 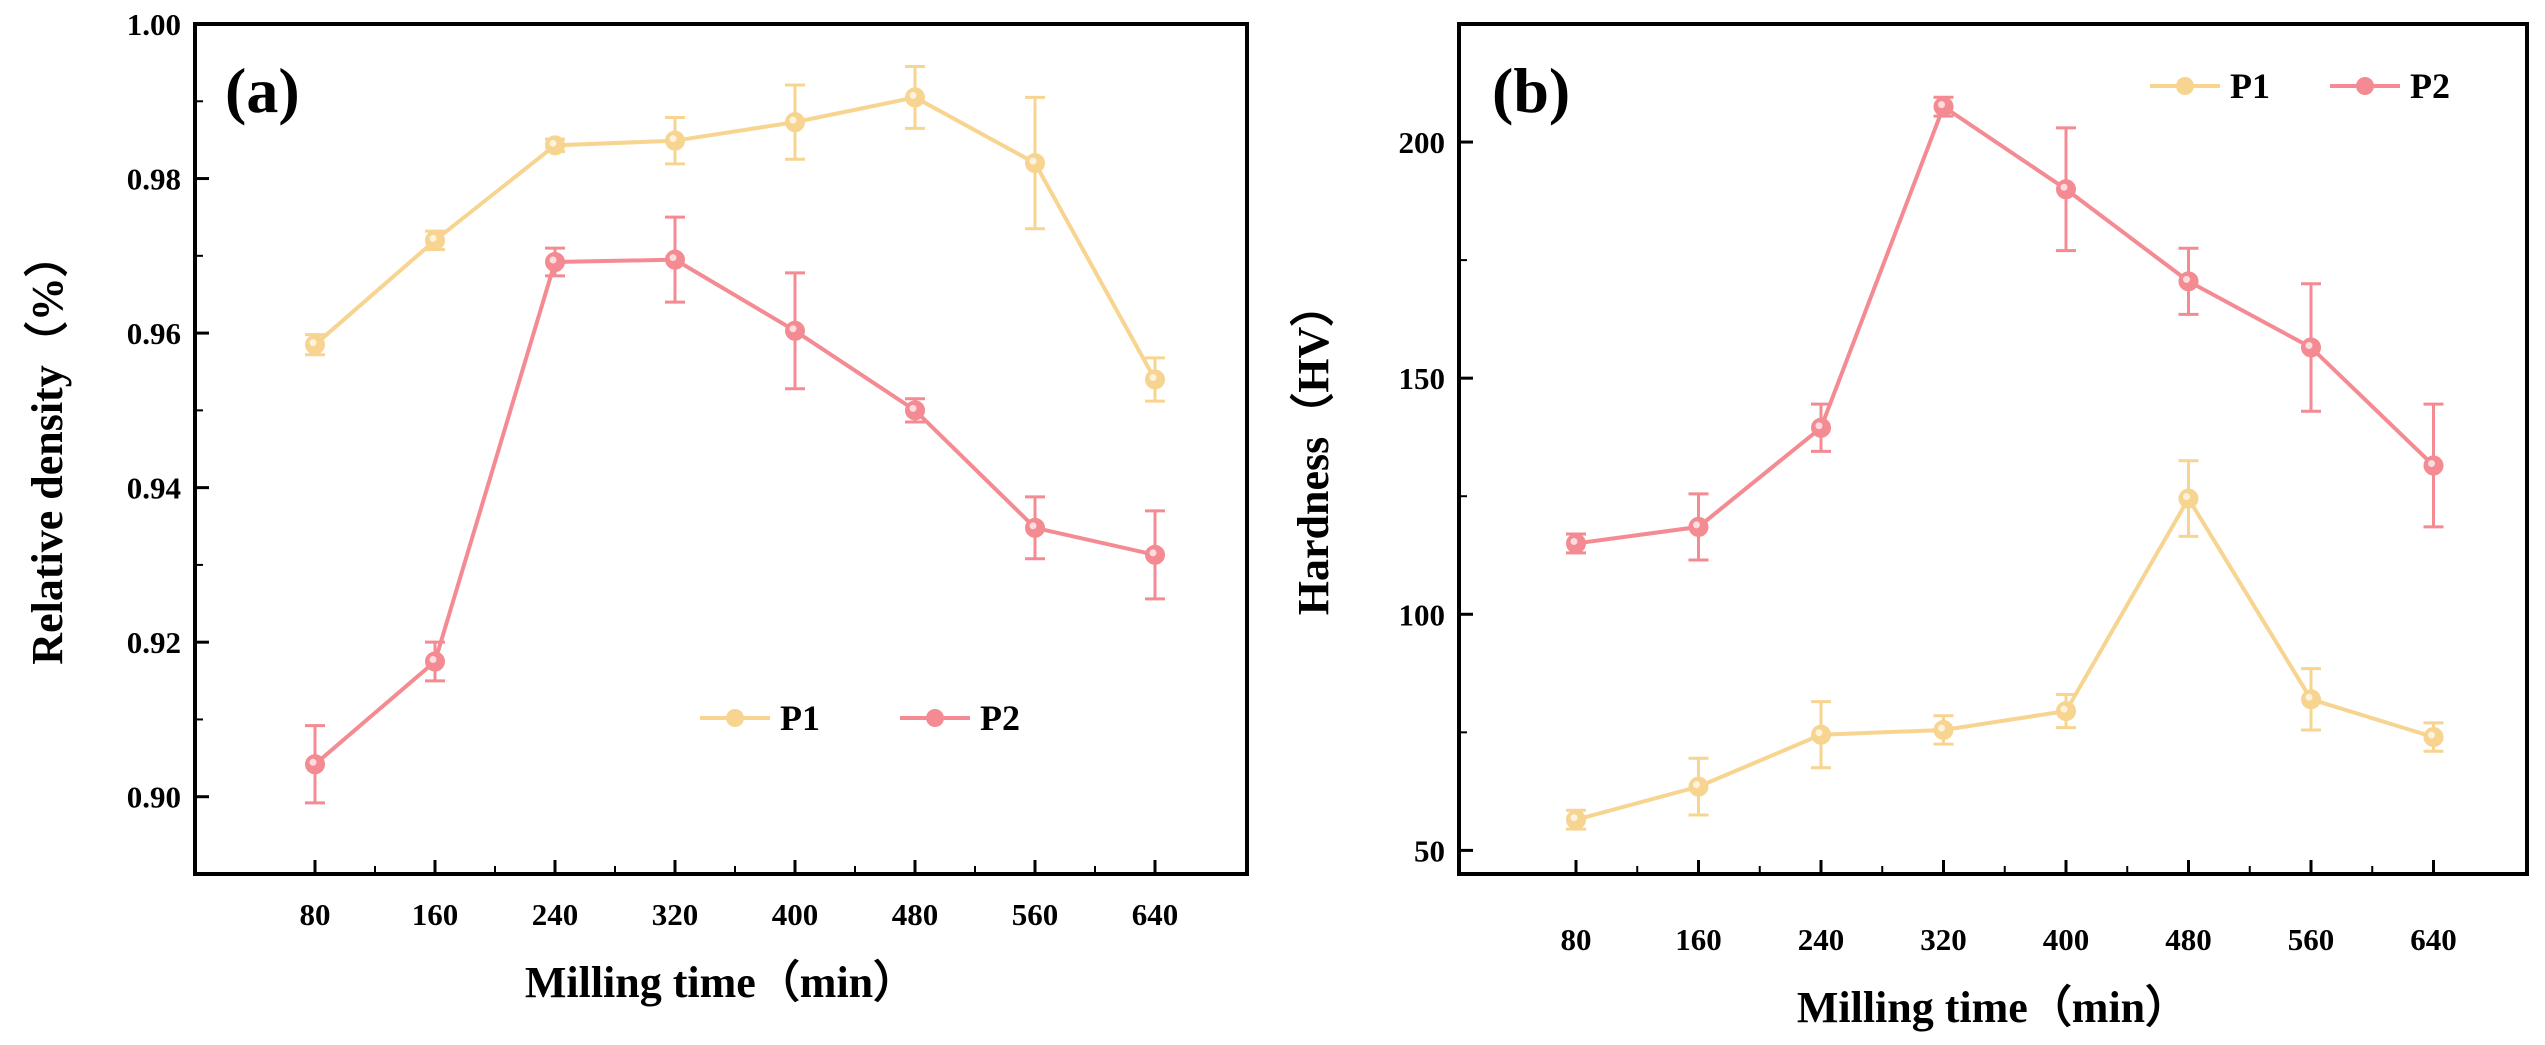 I want to click on x-axis-title-b: Milling time（min）, so click(x=1993, y=1007).